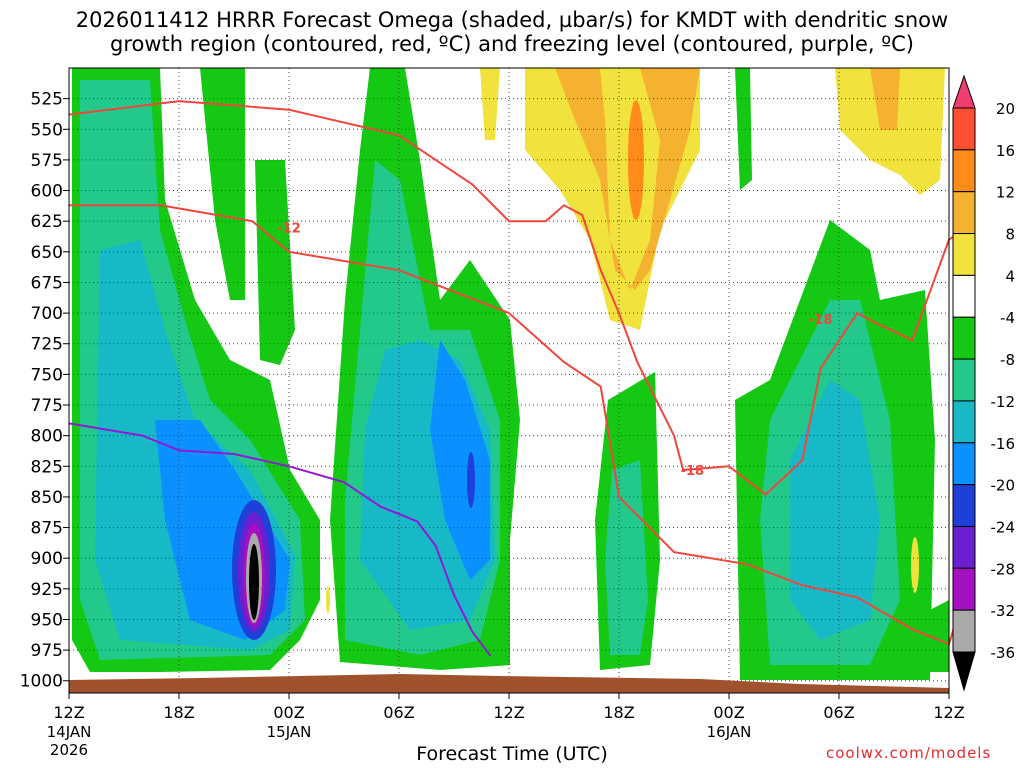  I want to click on colorbar-label: -8, so click(1007, 360).